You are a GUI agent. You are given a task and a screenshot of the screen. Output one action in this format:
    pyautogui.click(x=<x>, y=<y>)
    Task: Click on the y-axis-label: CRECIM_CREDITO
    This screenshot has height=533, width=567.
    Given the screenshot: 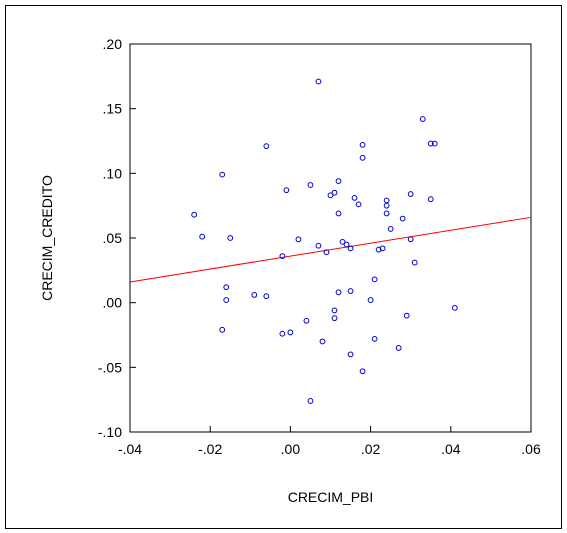 What is the action you would take?
    pyautogui.click(x=47, y=238)
    